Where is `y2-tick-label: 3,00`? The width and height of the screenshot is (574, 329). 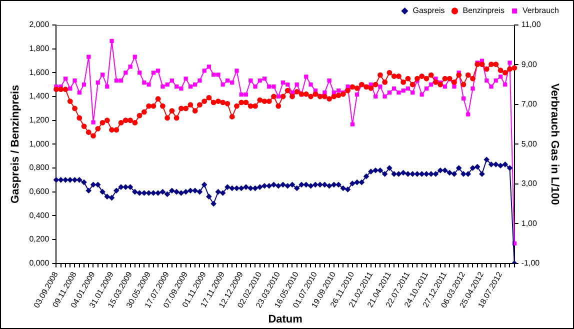 y2-tick-label: 3,00 is located at coordinates (529, 183).